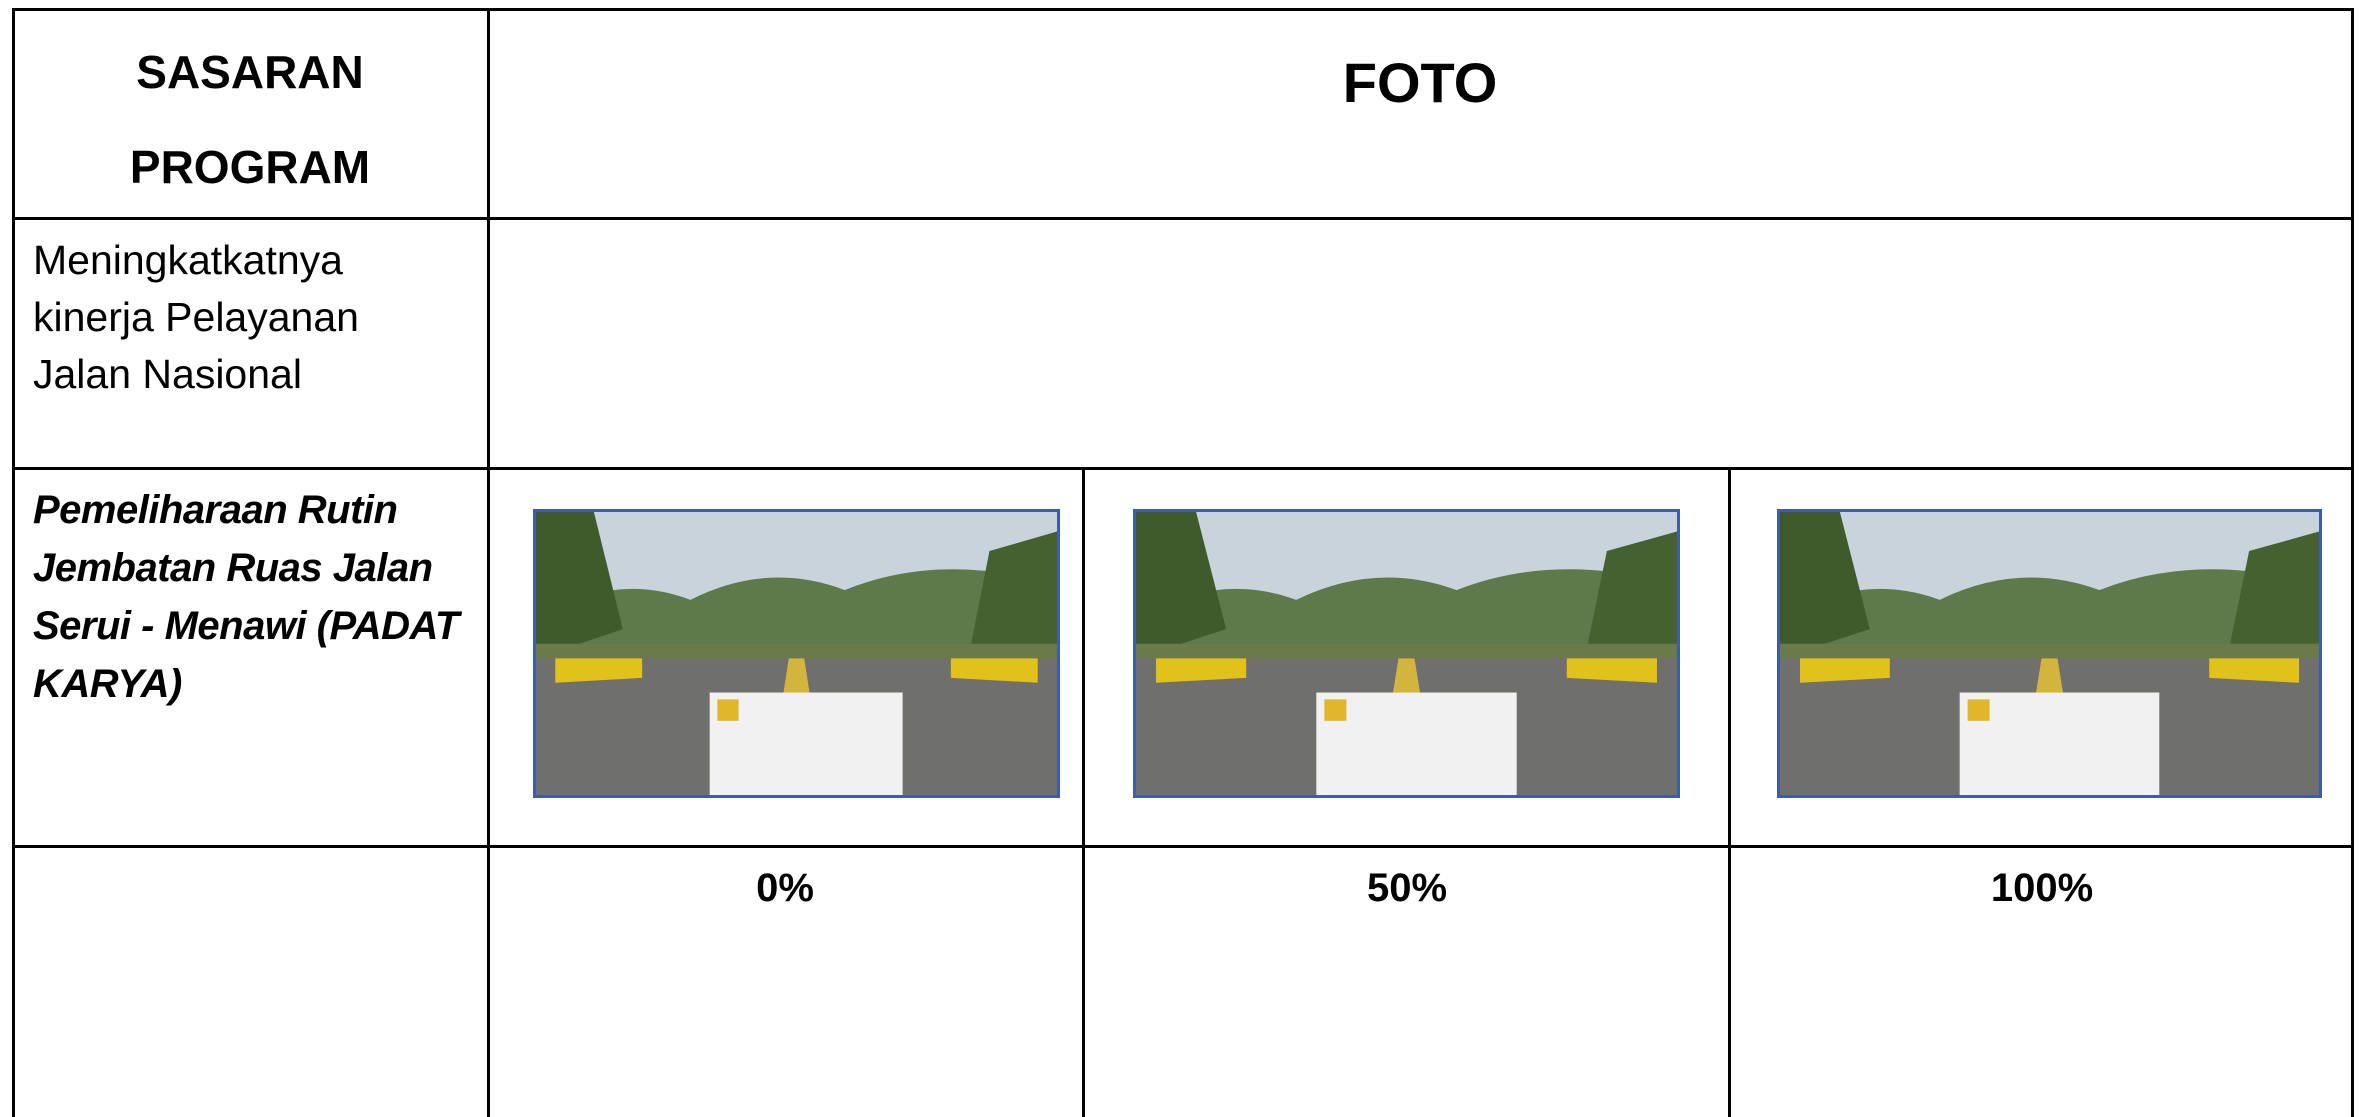 Image resolution: width=2362 pixels, height=1117 pixels. Describe the element at coordinates (215, 510) in the screenshot. I see `activity-text: Pemeliharaan Rutin` at that location.